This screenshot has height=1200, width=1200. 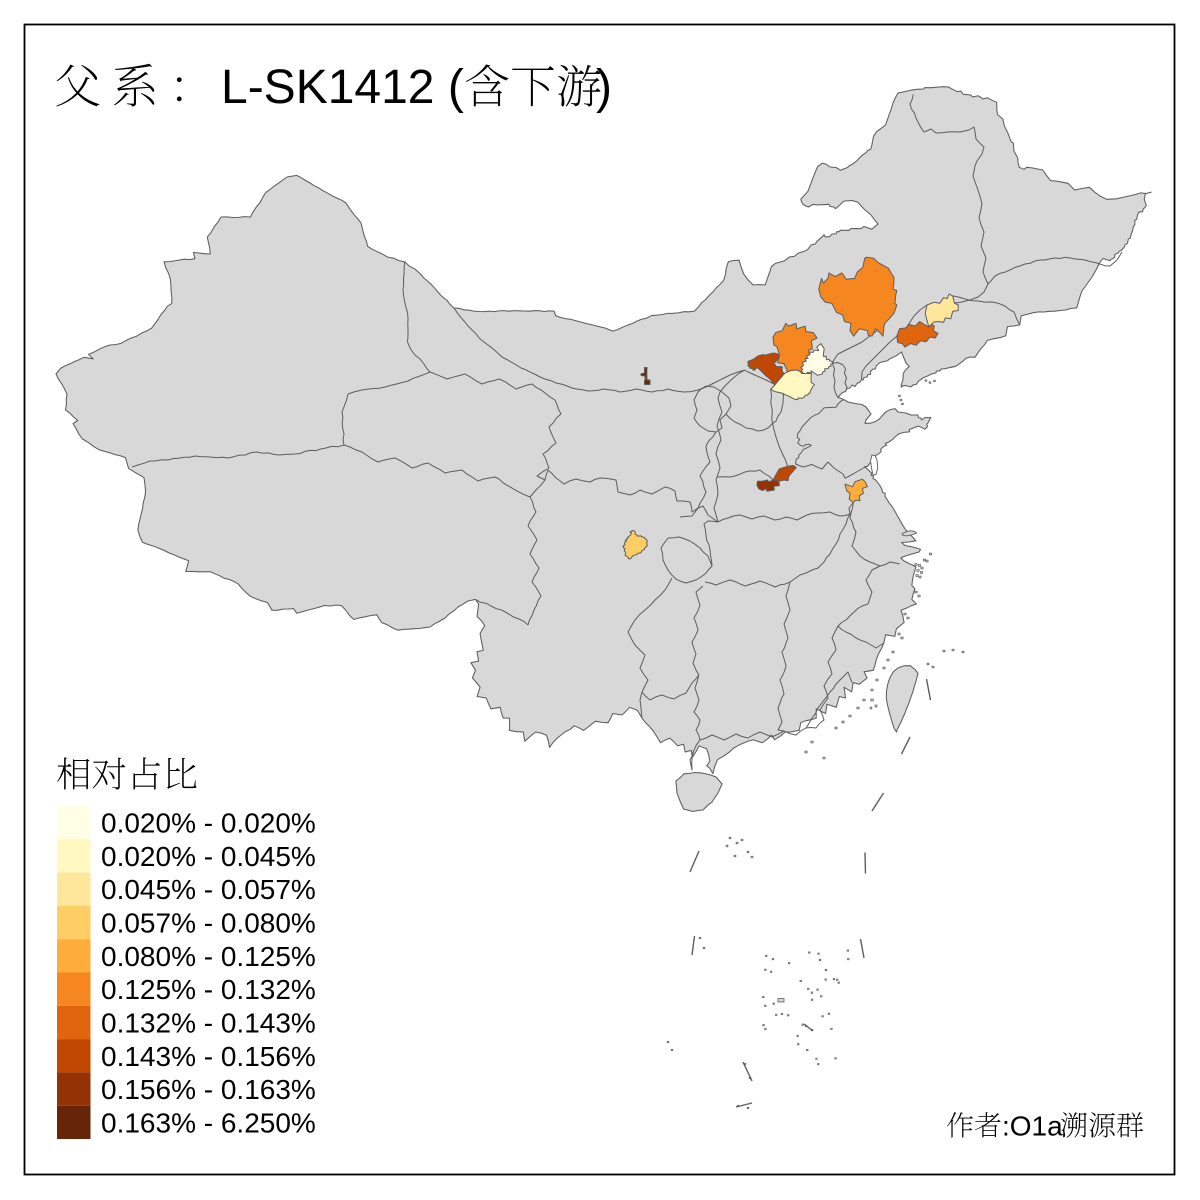 I want to click on svg-text: 0.057% - 0.080%, so click(x=208, y=923).